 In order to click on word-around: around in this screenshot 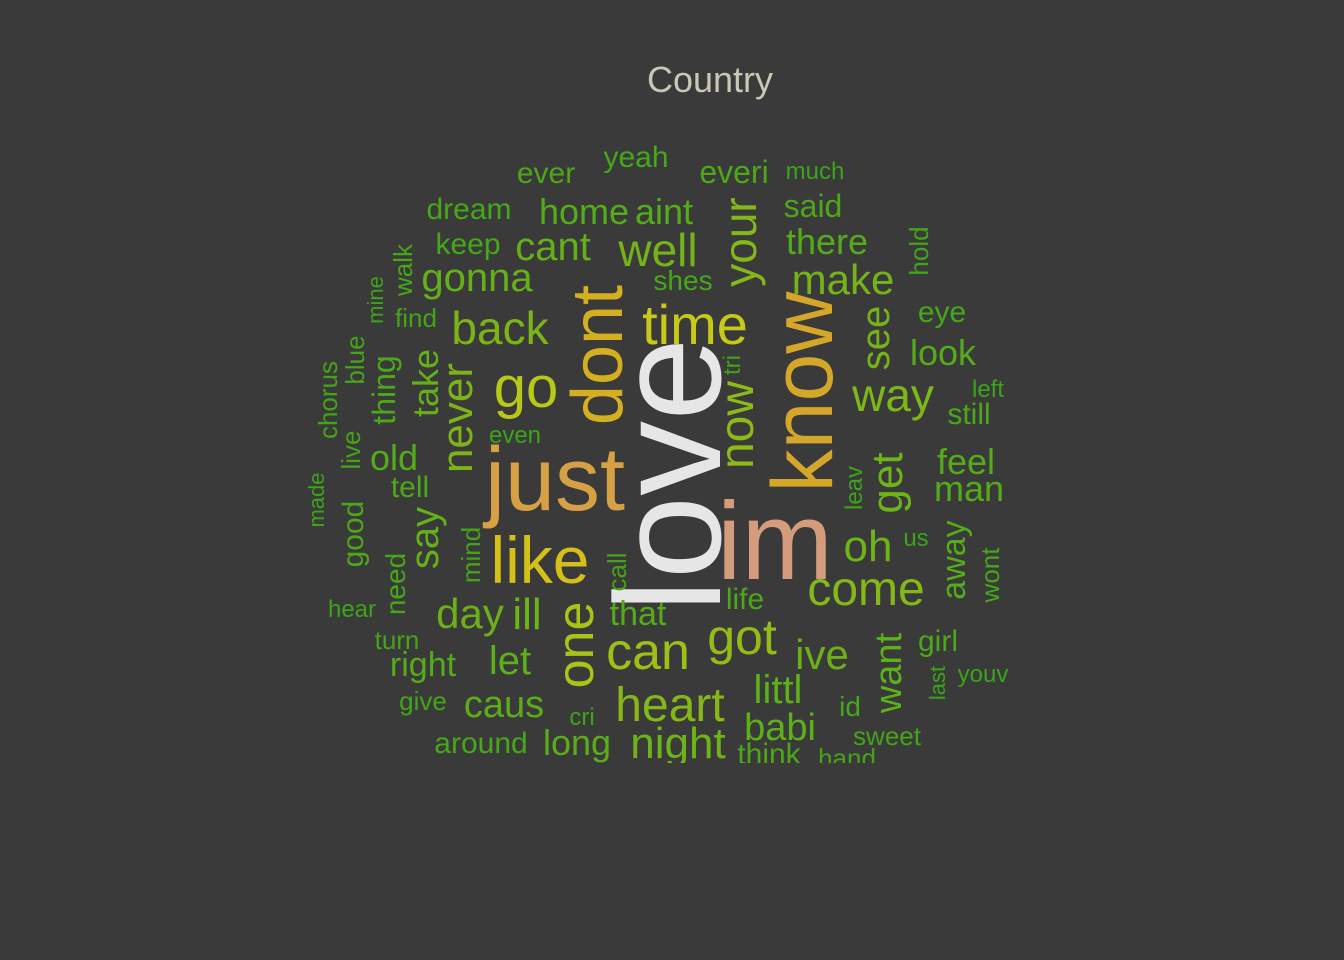, I will do `click(481, 743)`.